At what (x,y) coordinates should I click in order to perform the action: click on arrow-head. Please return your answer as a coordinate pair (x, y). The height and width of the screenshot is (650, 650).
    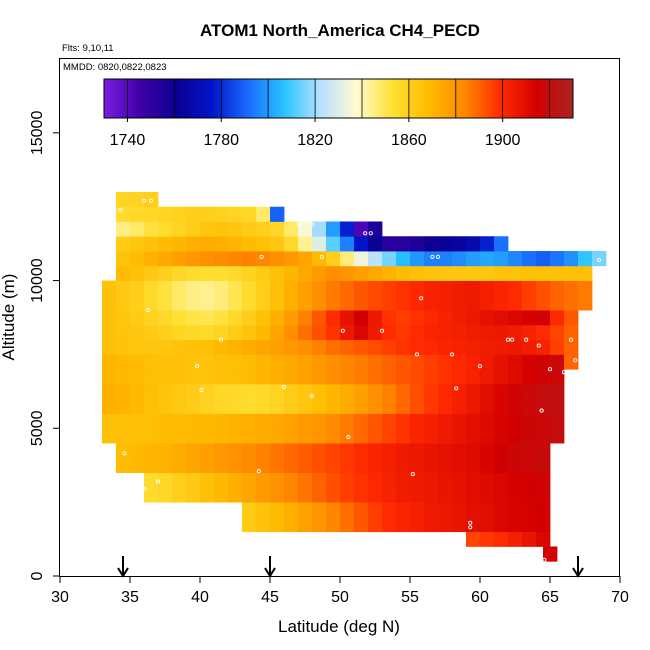
    Looking at the image, I should click on (123, 572).